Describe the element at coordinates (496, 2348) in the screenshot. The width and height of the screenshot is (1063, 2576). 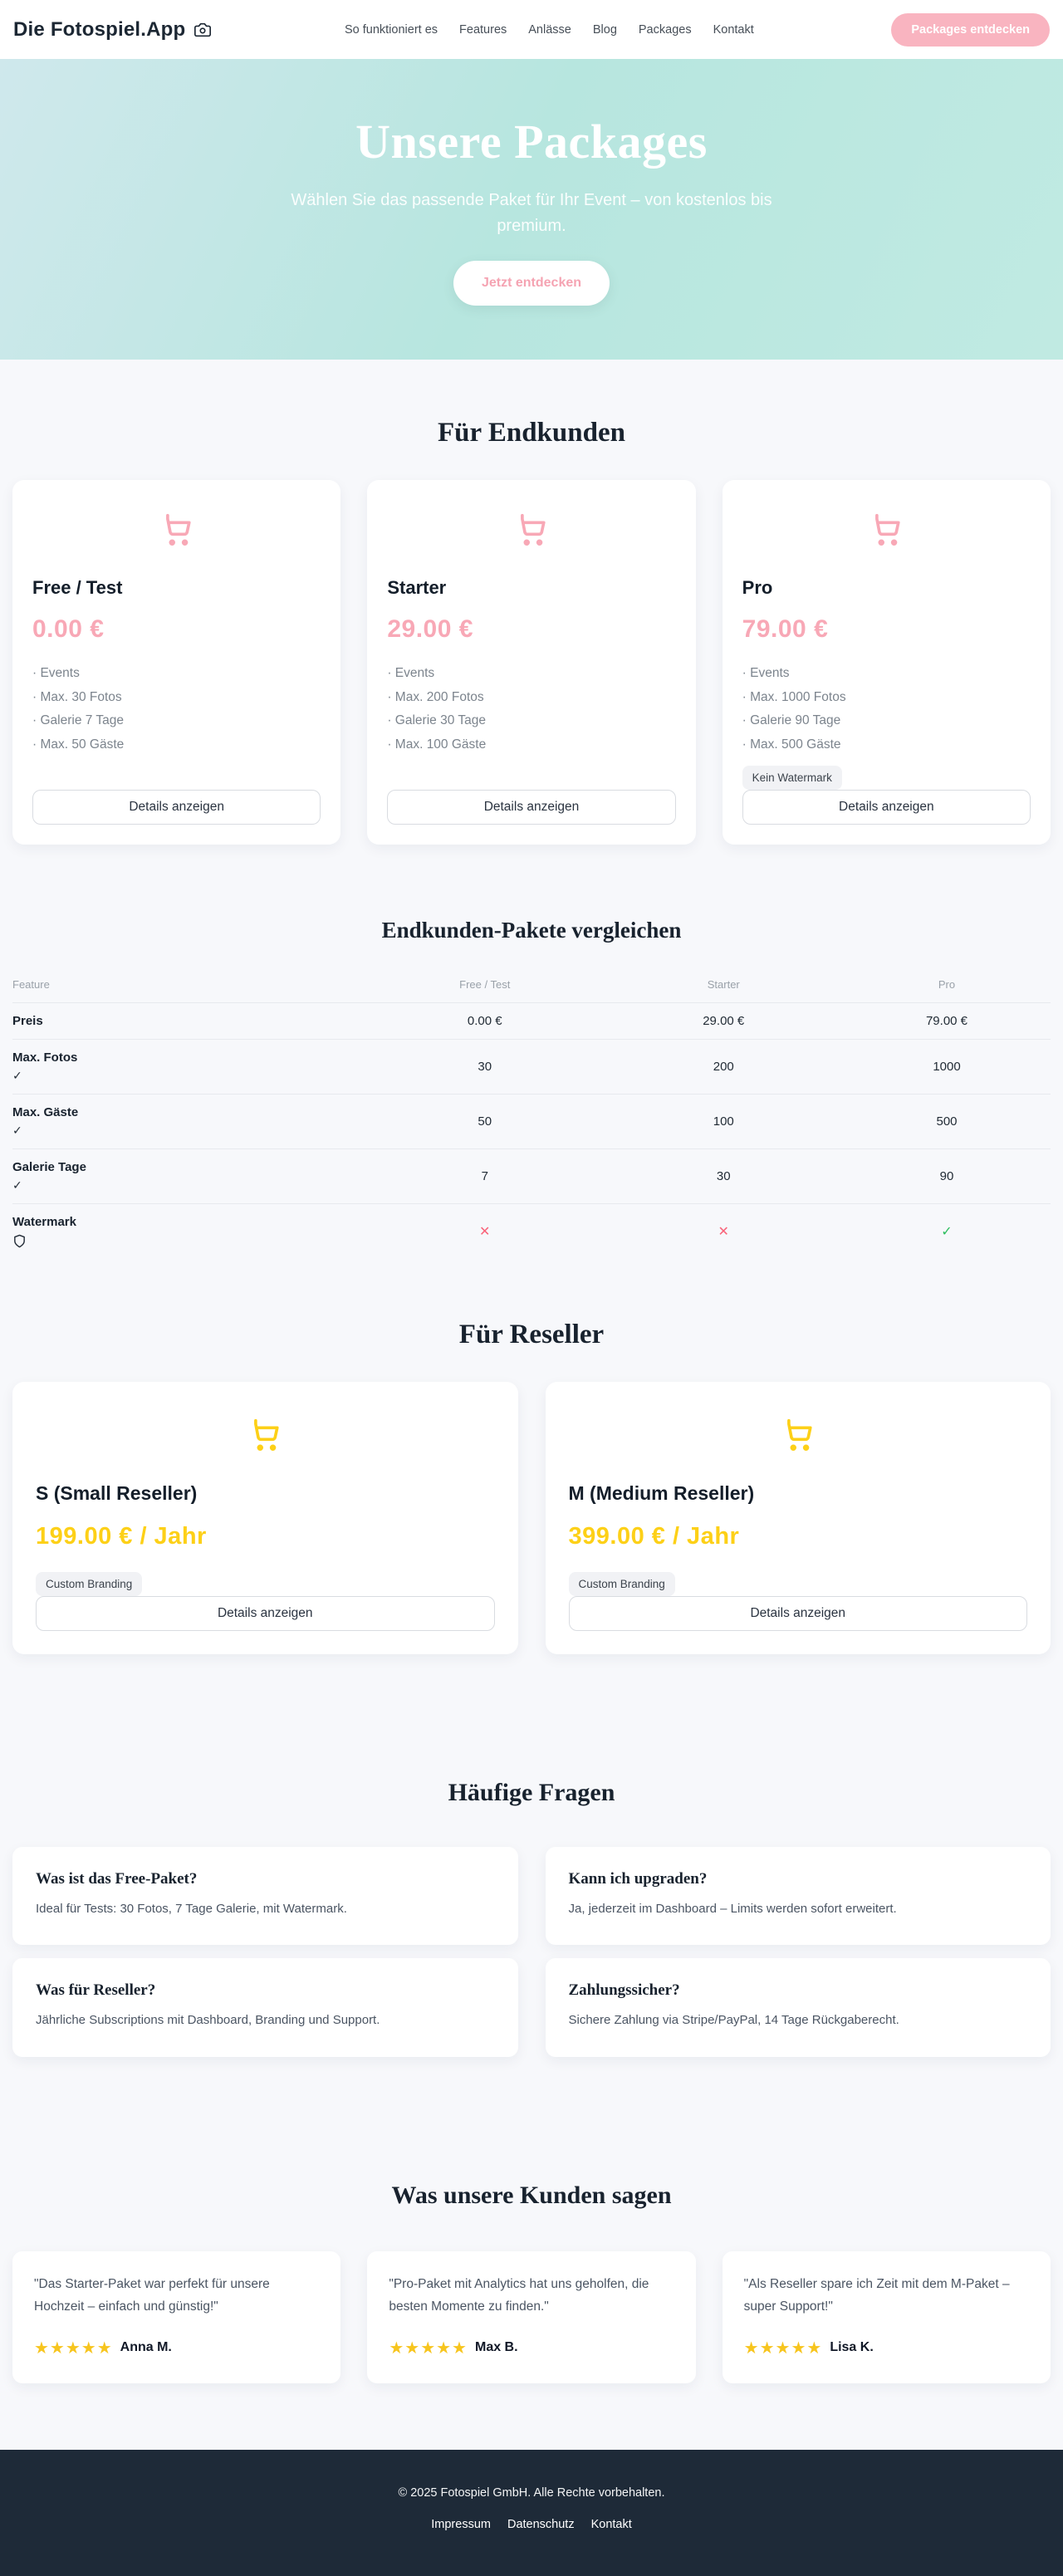
I see `testimonial-author: Max B.` at that location.